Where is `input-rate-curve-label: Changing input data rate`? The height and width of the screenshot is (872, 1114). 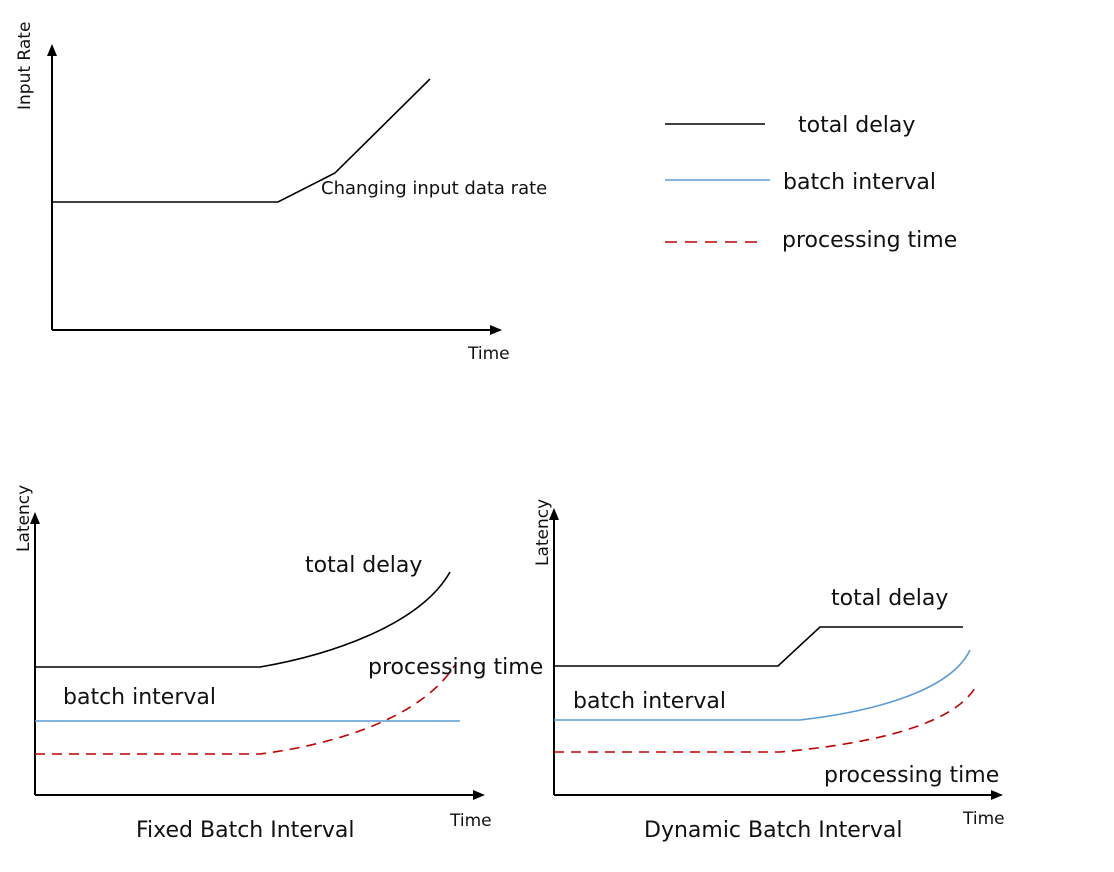 input-rate-curve-label: Changing input data rate is located at coordinates (434, 188).